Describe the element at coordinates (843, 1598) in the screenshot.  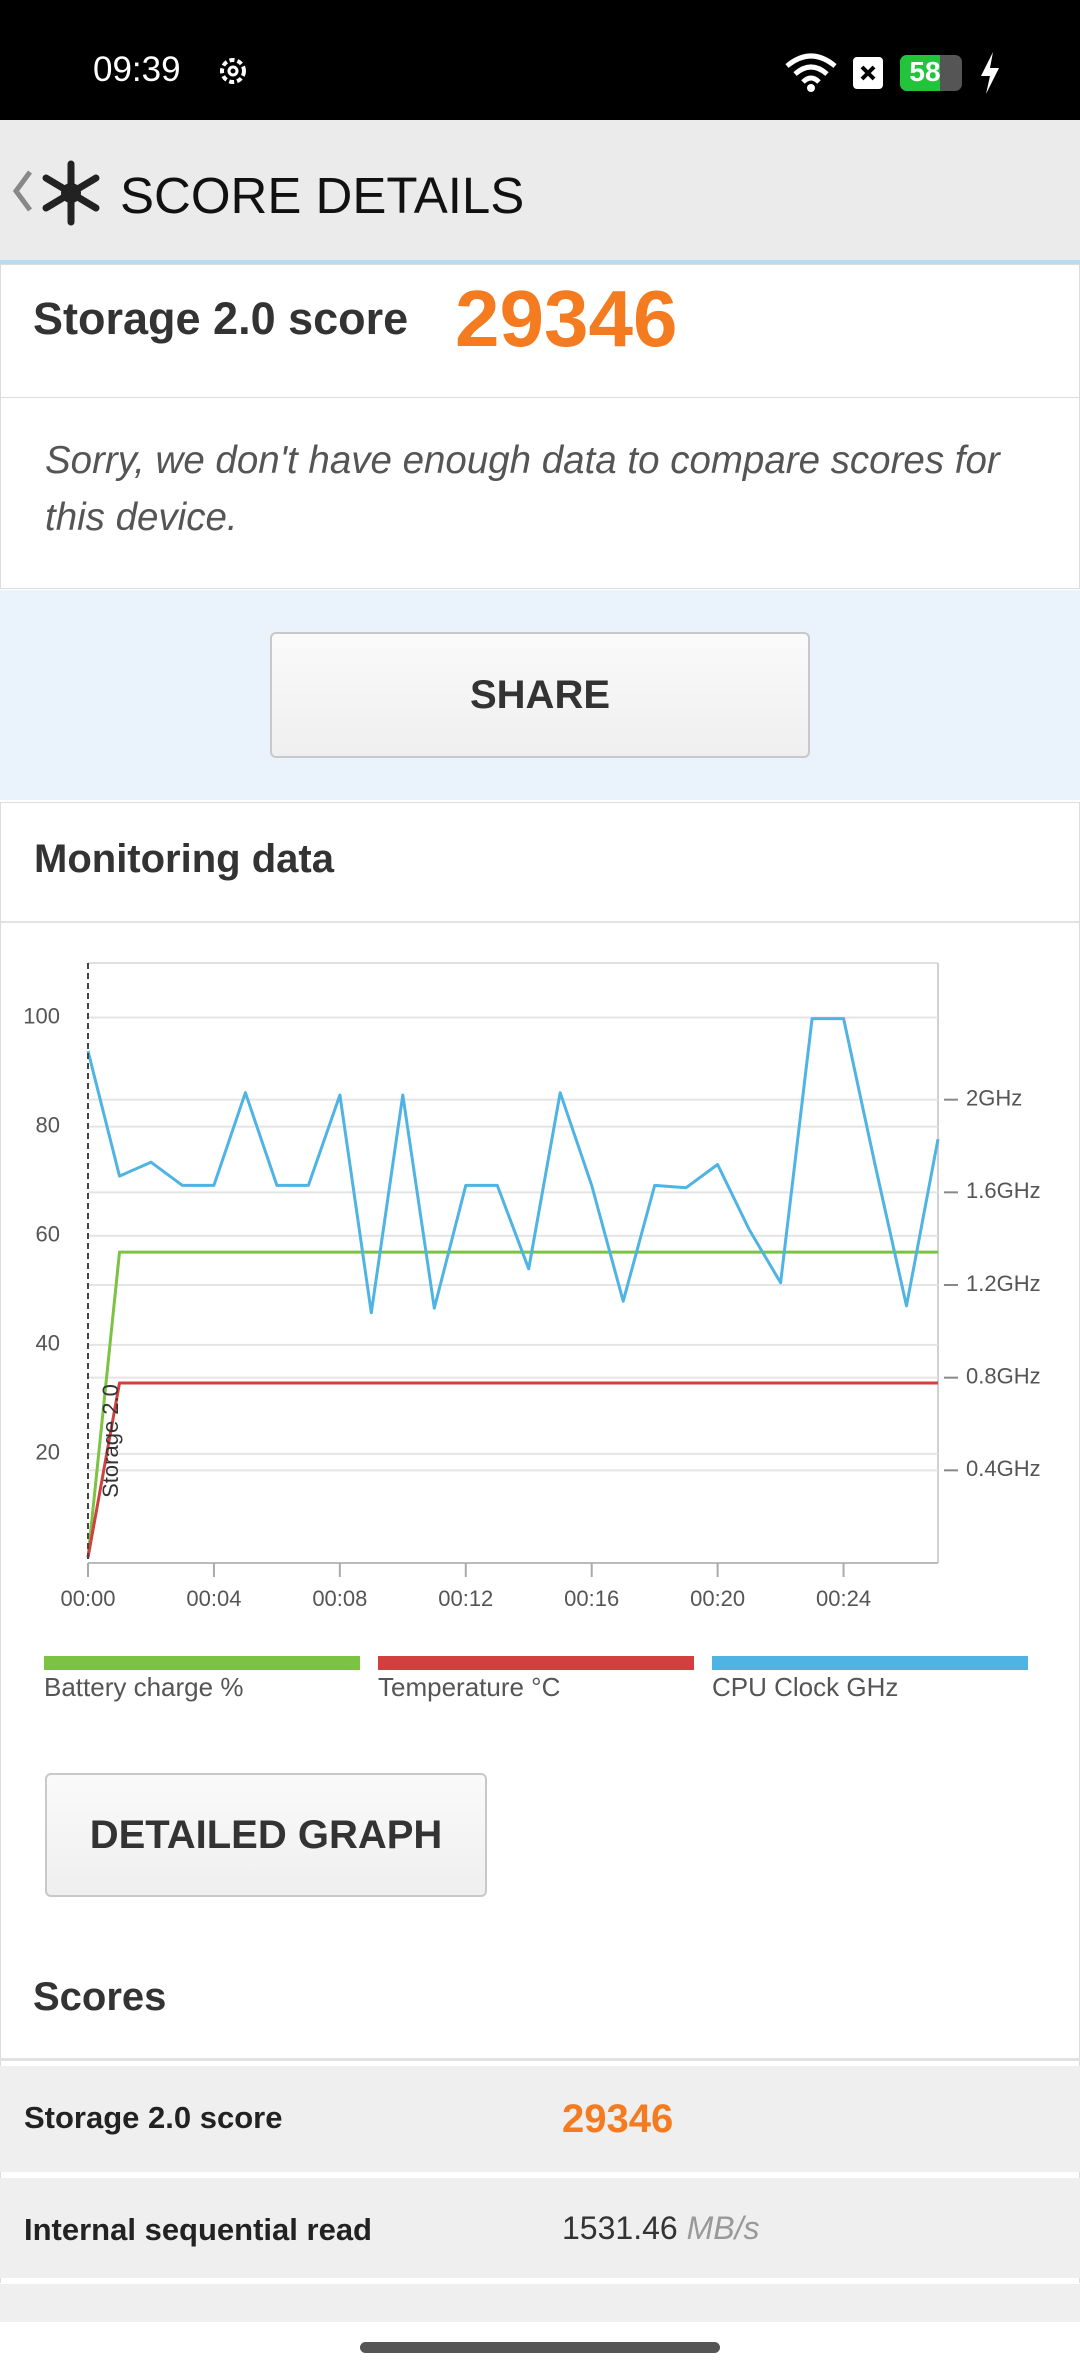
I see `x-tick-label: 00:24` at that location.